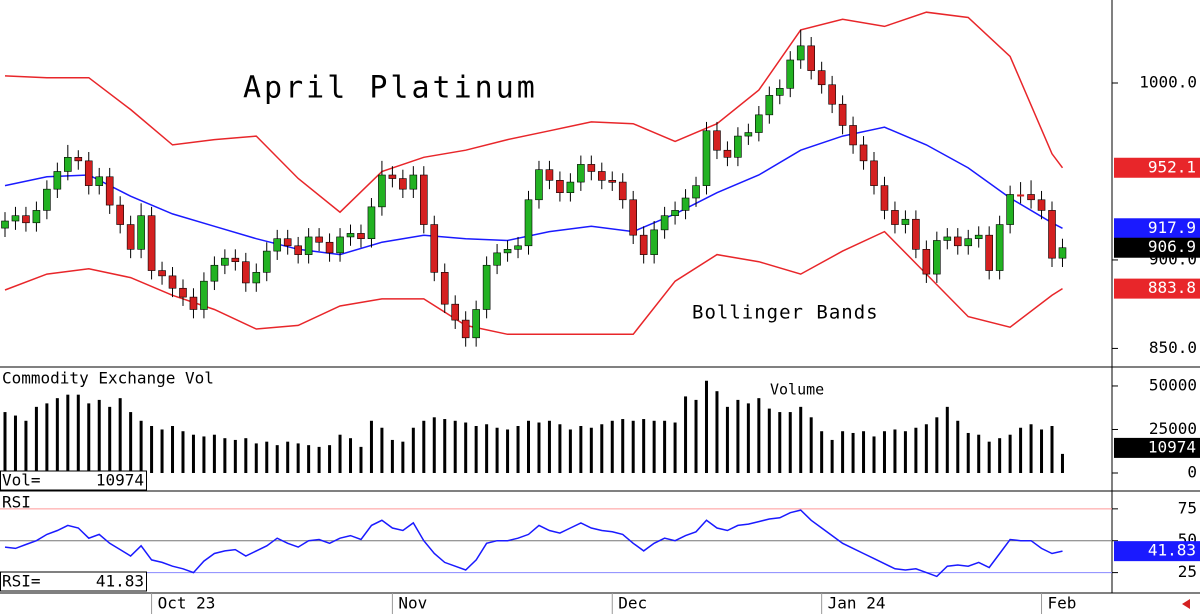  Describe the element at coordinates (21, 581) in the screenshot. I see `readout-label: RSI=` at that location.